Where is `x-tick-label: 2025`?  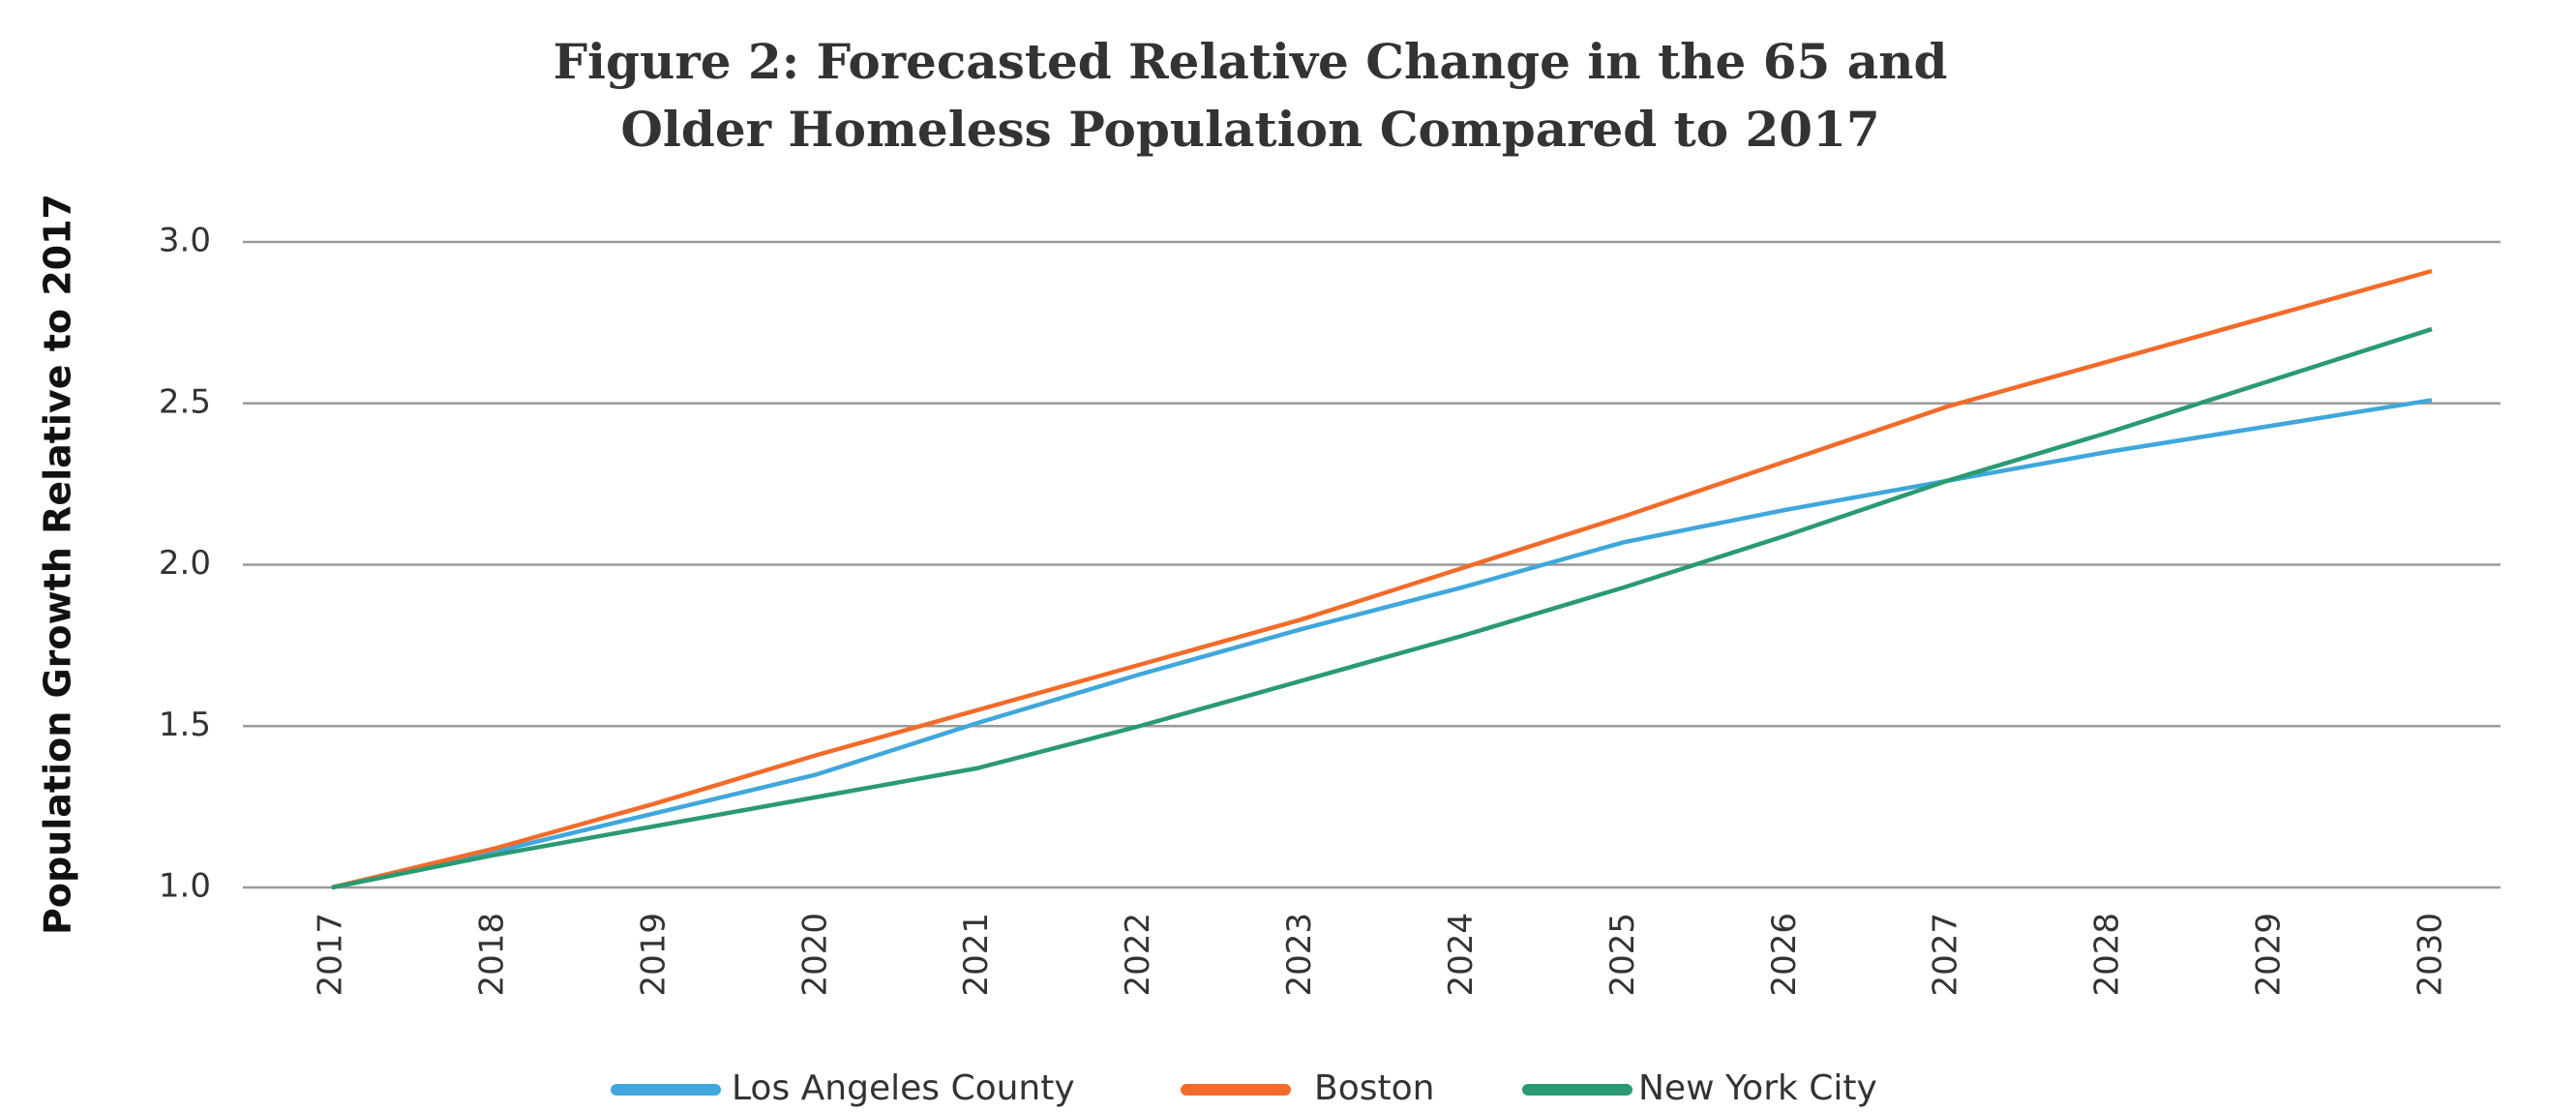
x-tick-label: 2025 is located at coordinates (1622, 955).